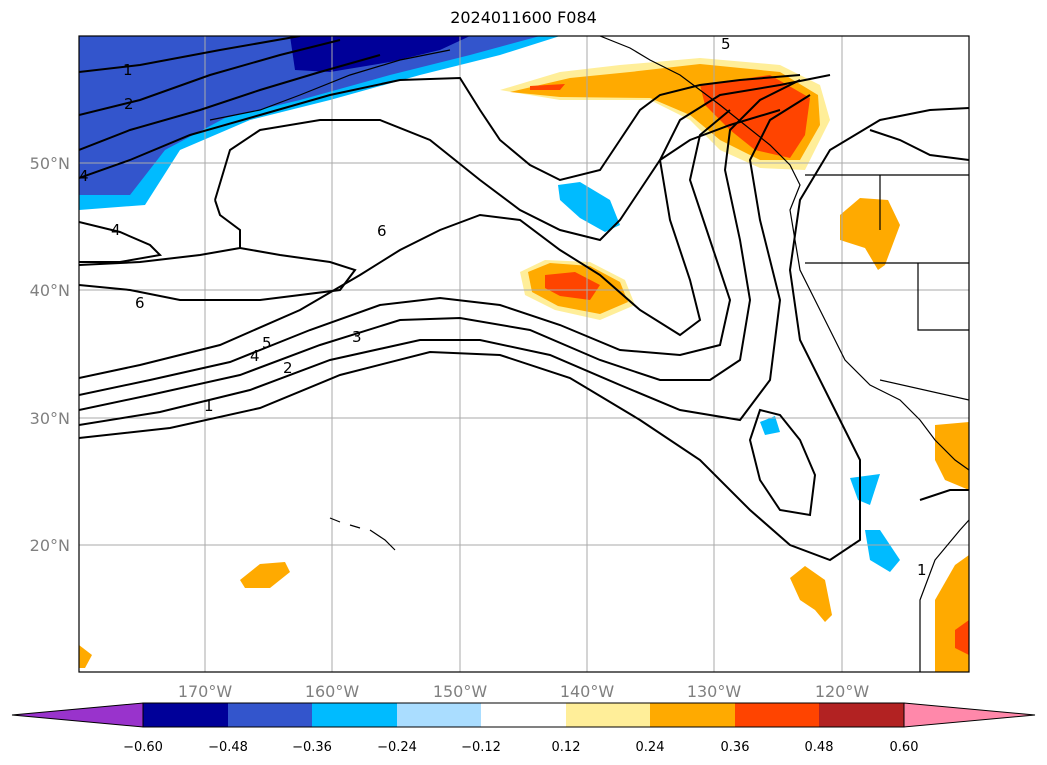 This screenshot has width=1047, height=765. Describe the element at coordinates (952, 456) in the screenshot. I see `positive-anomaly-southeast` at that location.